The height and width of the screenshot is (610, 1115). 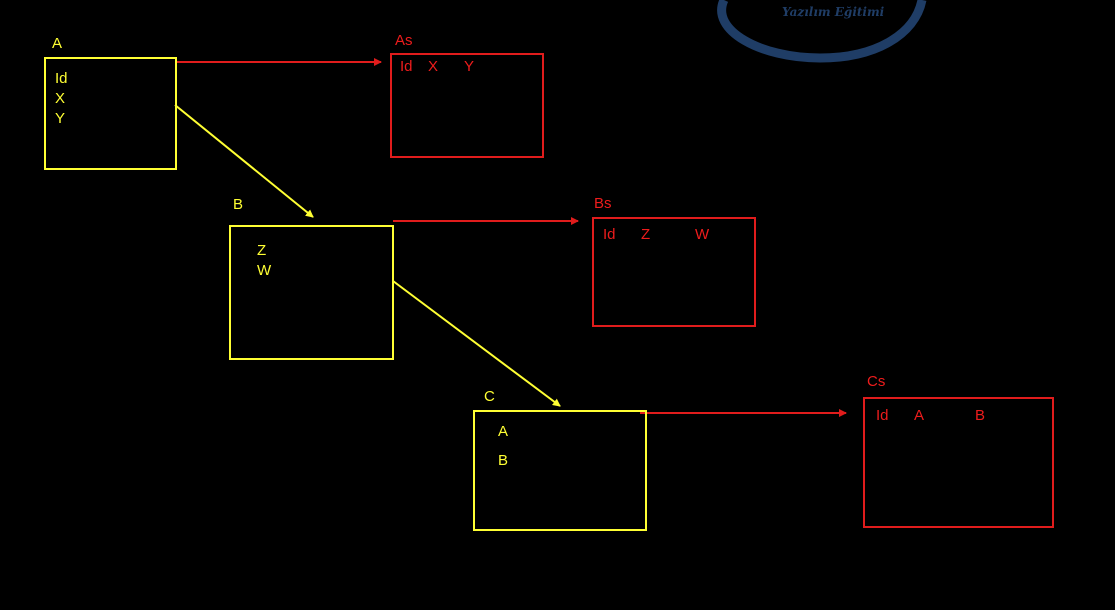 What do you see at coordinates (110, 113) in the screenshot?
I see `entity-a-box` at bounding box center [110, 113].